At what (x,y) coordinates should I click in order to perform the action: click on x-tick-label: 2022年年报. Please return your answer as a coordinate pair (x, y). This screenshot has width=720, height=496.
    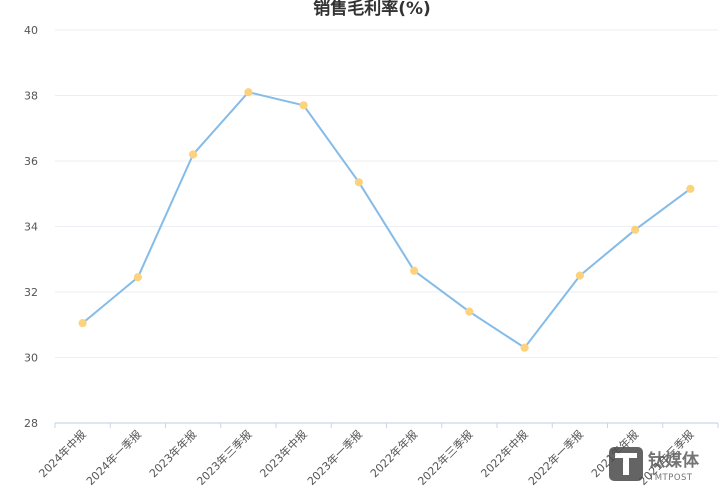
    Looking at the image, I should click on (393, 453).